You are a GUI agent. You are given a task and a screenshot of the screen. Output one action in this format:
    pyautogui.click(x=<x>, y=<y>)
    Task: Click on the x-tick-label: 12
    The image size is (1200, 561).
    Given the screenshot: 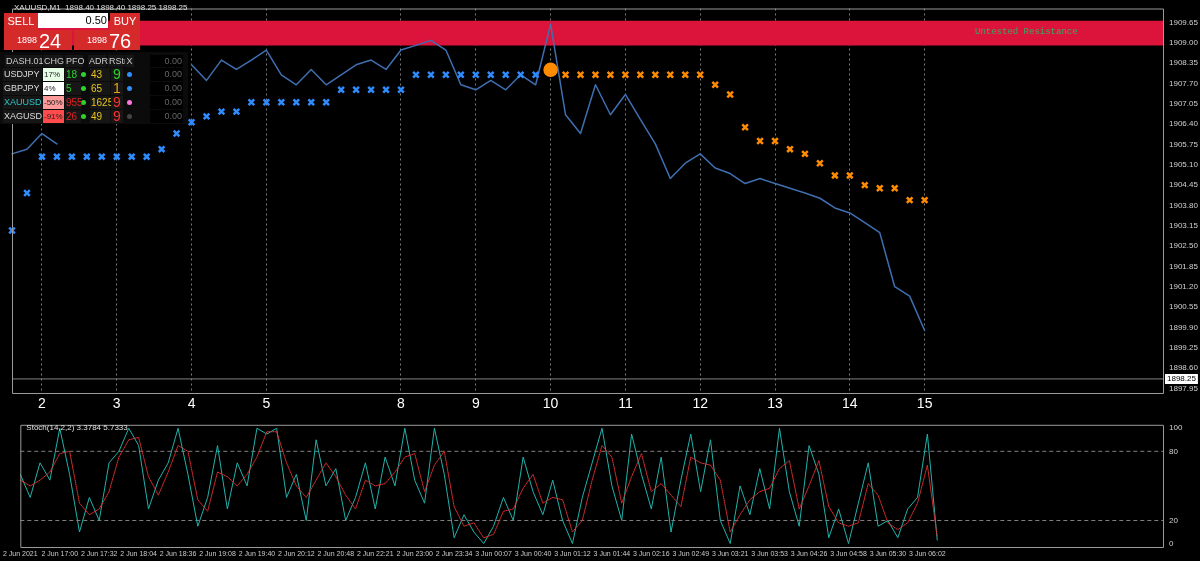 What is the action you would take?
    pyautogui.click(x=700, y=403)
    